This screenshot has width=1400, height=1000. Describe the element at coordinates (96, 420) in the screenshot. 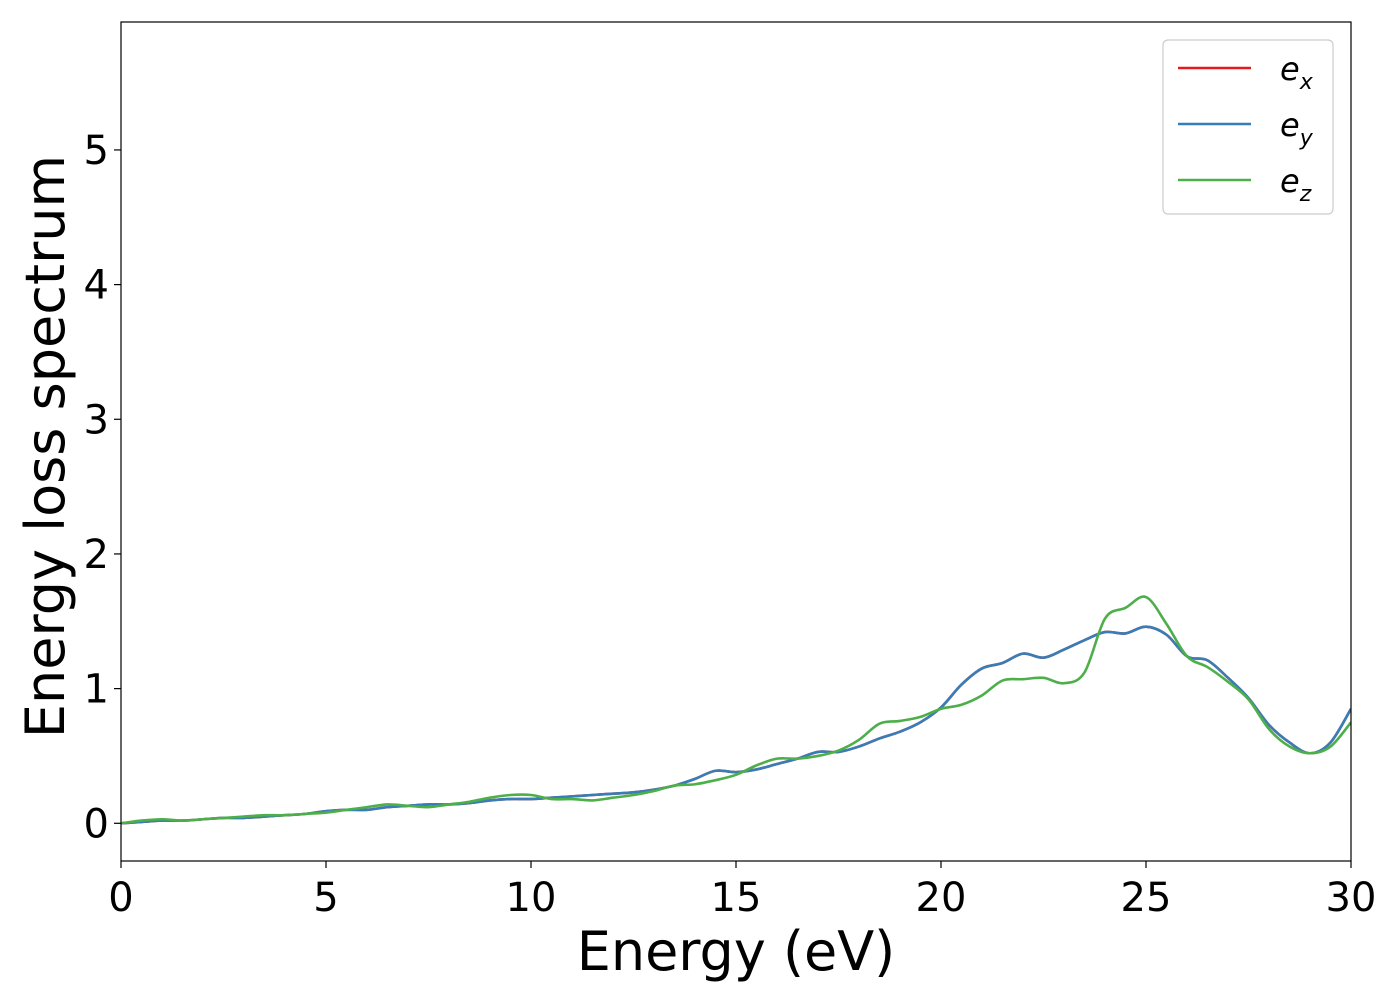

I see `y-tick-label: 3` at that location.